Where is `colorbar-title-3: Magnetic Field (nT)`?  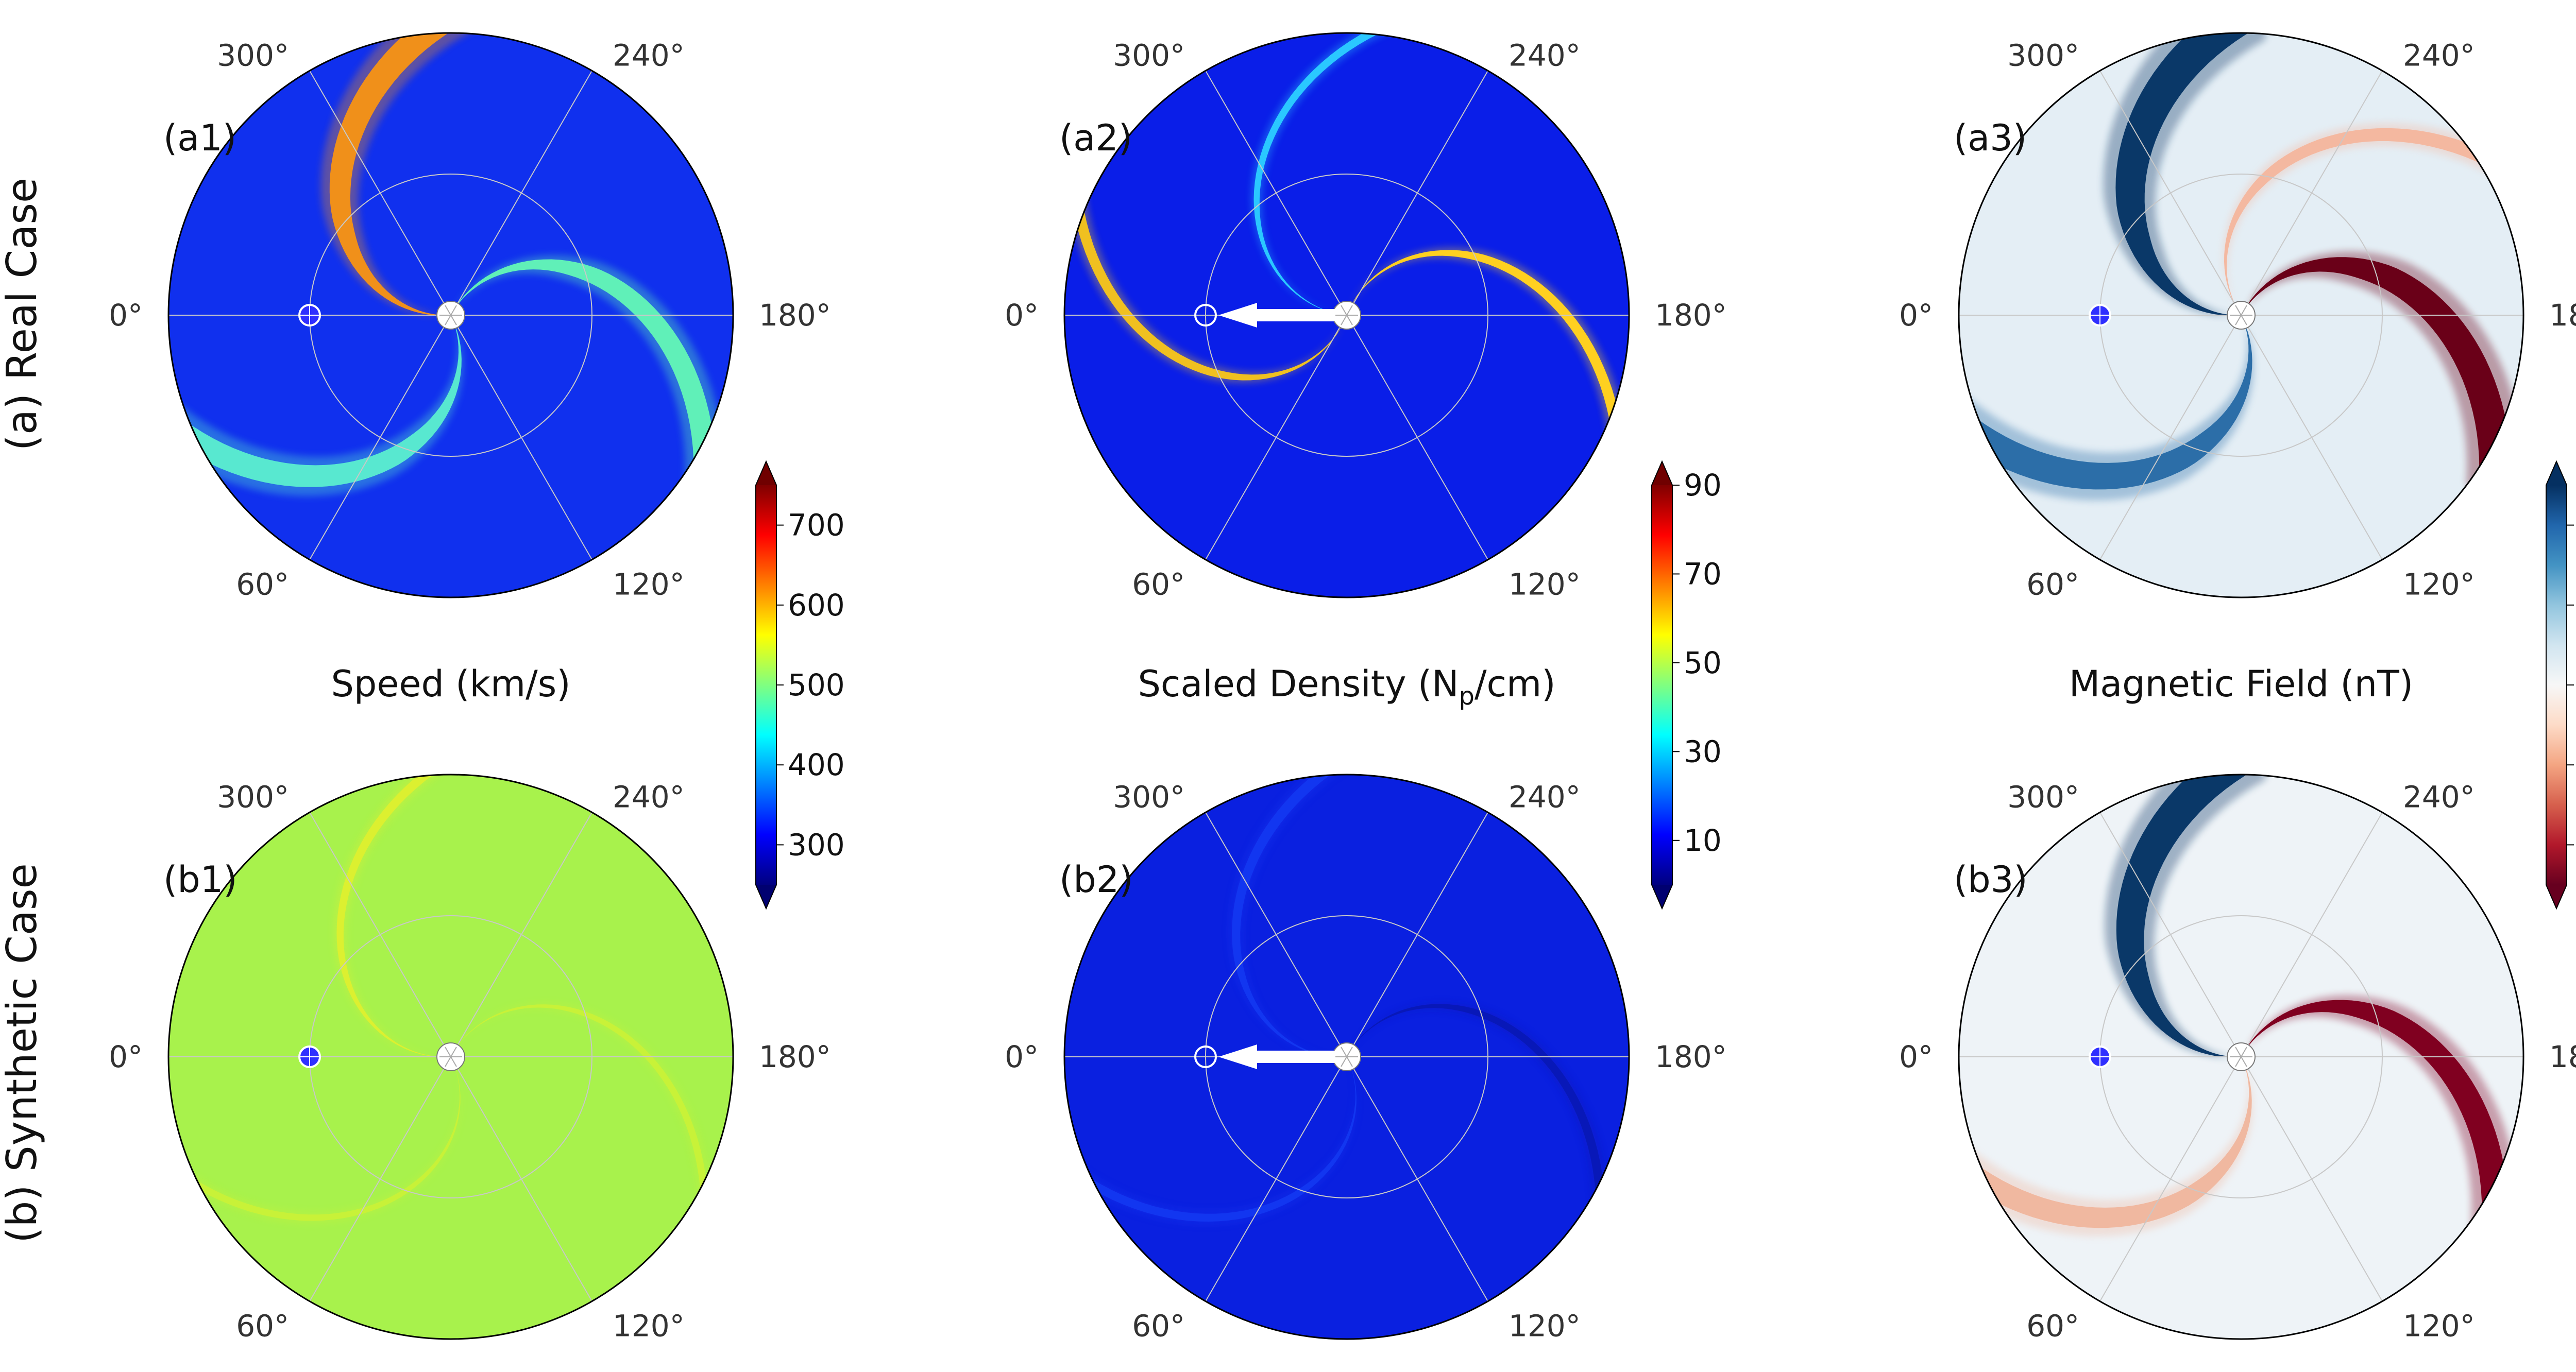
colorbar-title-3: Magnetic Field (nT) is located at coordinates (2241, 684).